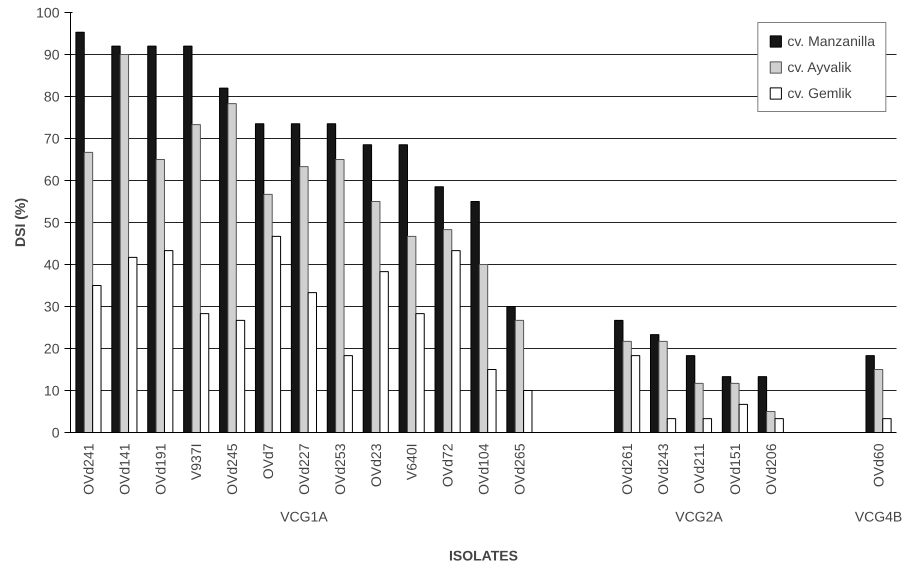 The width and height of the screenshot is (906, 566). I want to click on x-tick-label: OVd227, so click(304, 469).